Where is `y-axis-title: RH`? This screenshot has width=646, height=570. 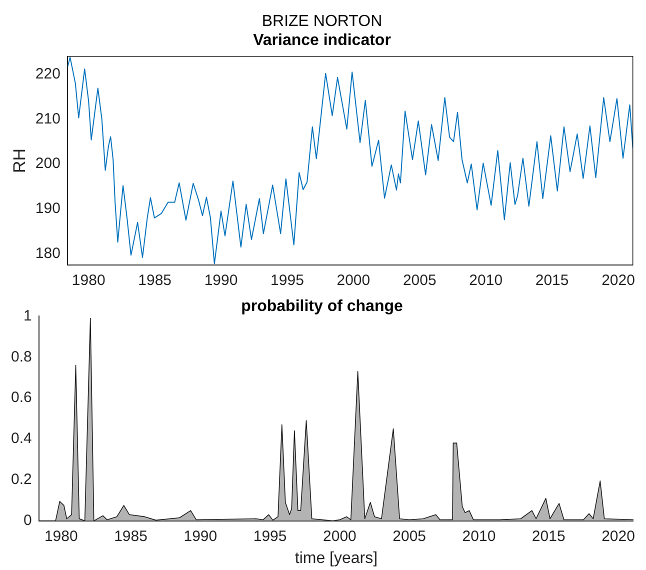
y-axis-title: RH is located at coordinates (19, 160).